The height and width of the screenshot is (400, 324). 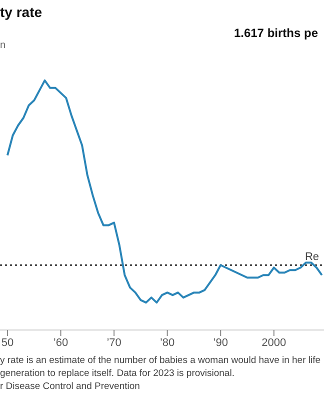 What do you see at coordinates (276, 33) in the screenshot?
I see `chart-subtitle: 1.617 births pe` at bounding box center [276, 33].